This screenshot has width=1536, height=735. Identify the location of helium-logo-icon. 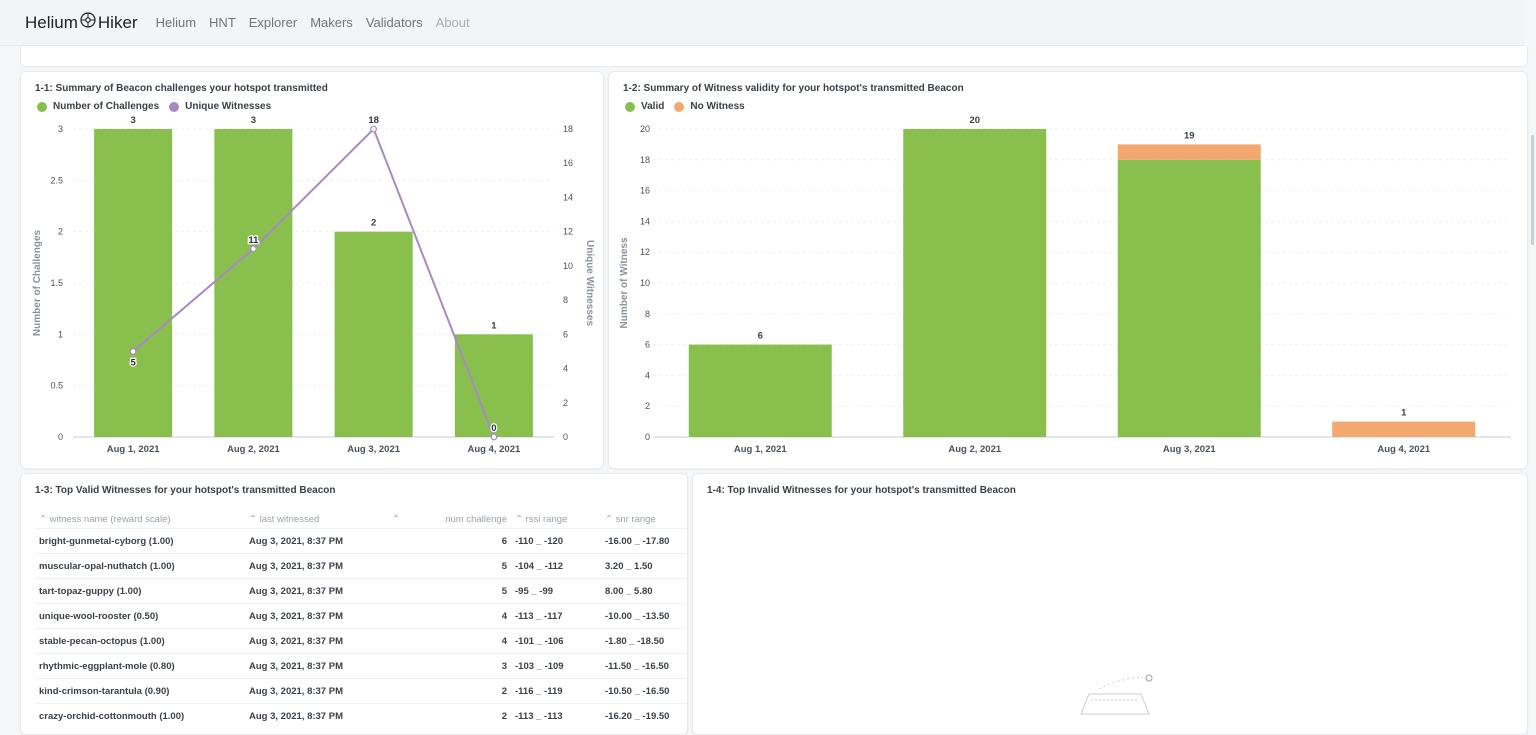
(88, 22).